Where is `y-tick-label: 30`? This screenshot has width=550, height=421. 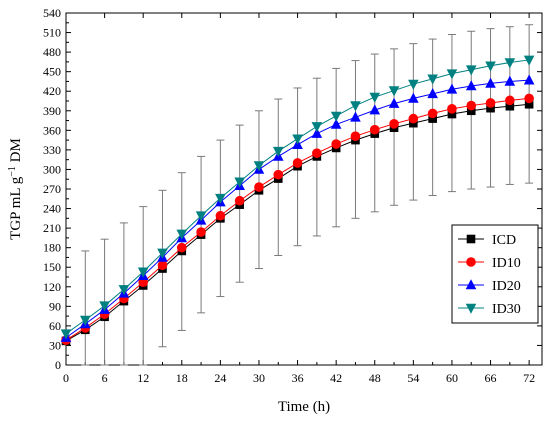 y-tick-label: 30 is located at coordinates (55, 345).